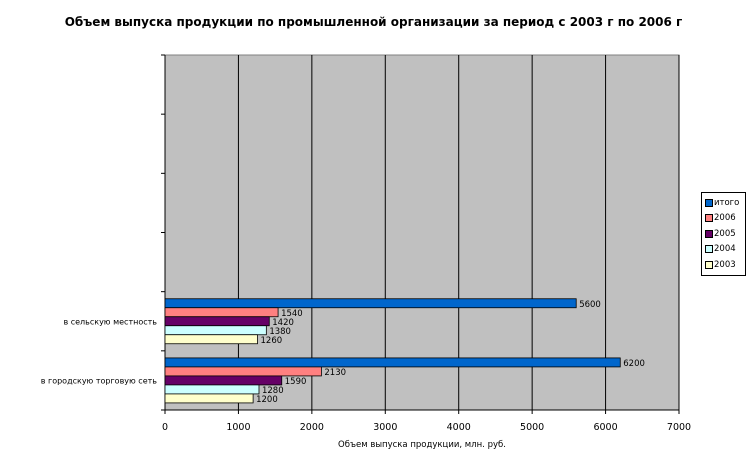 The width and height of the screenshot is (747, 467). What do you see at coordinates (679, 427) in the screenshot?
I see `x-tick-label: 7000` at bounding box center [679, 427].